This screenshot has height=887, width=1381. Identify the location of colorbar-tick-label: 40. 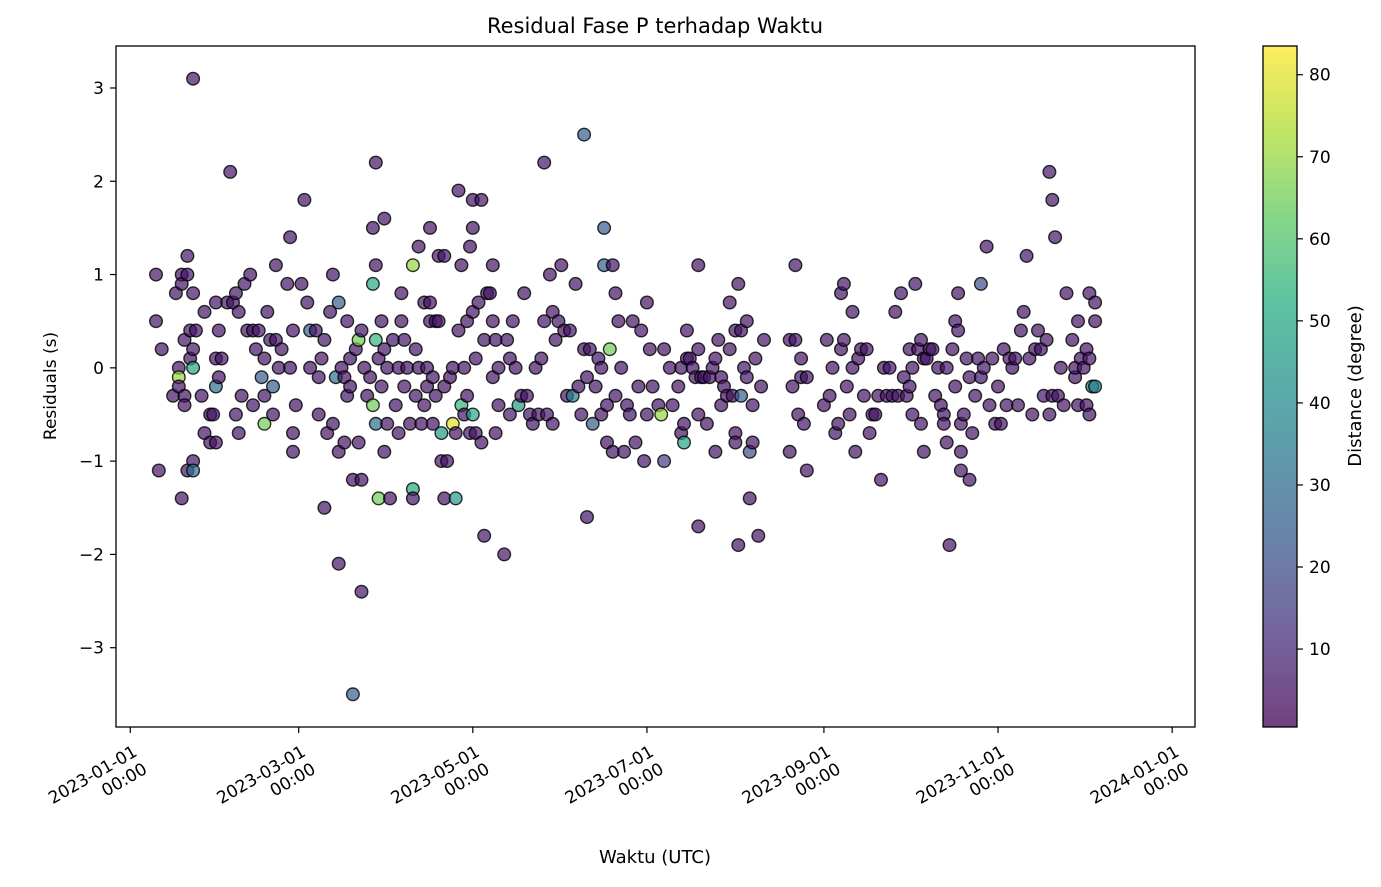
(1320, 404).